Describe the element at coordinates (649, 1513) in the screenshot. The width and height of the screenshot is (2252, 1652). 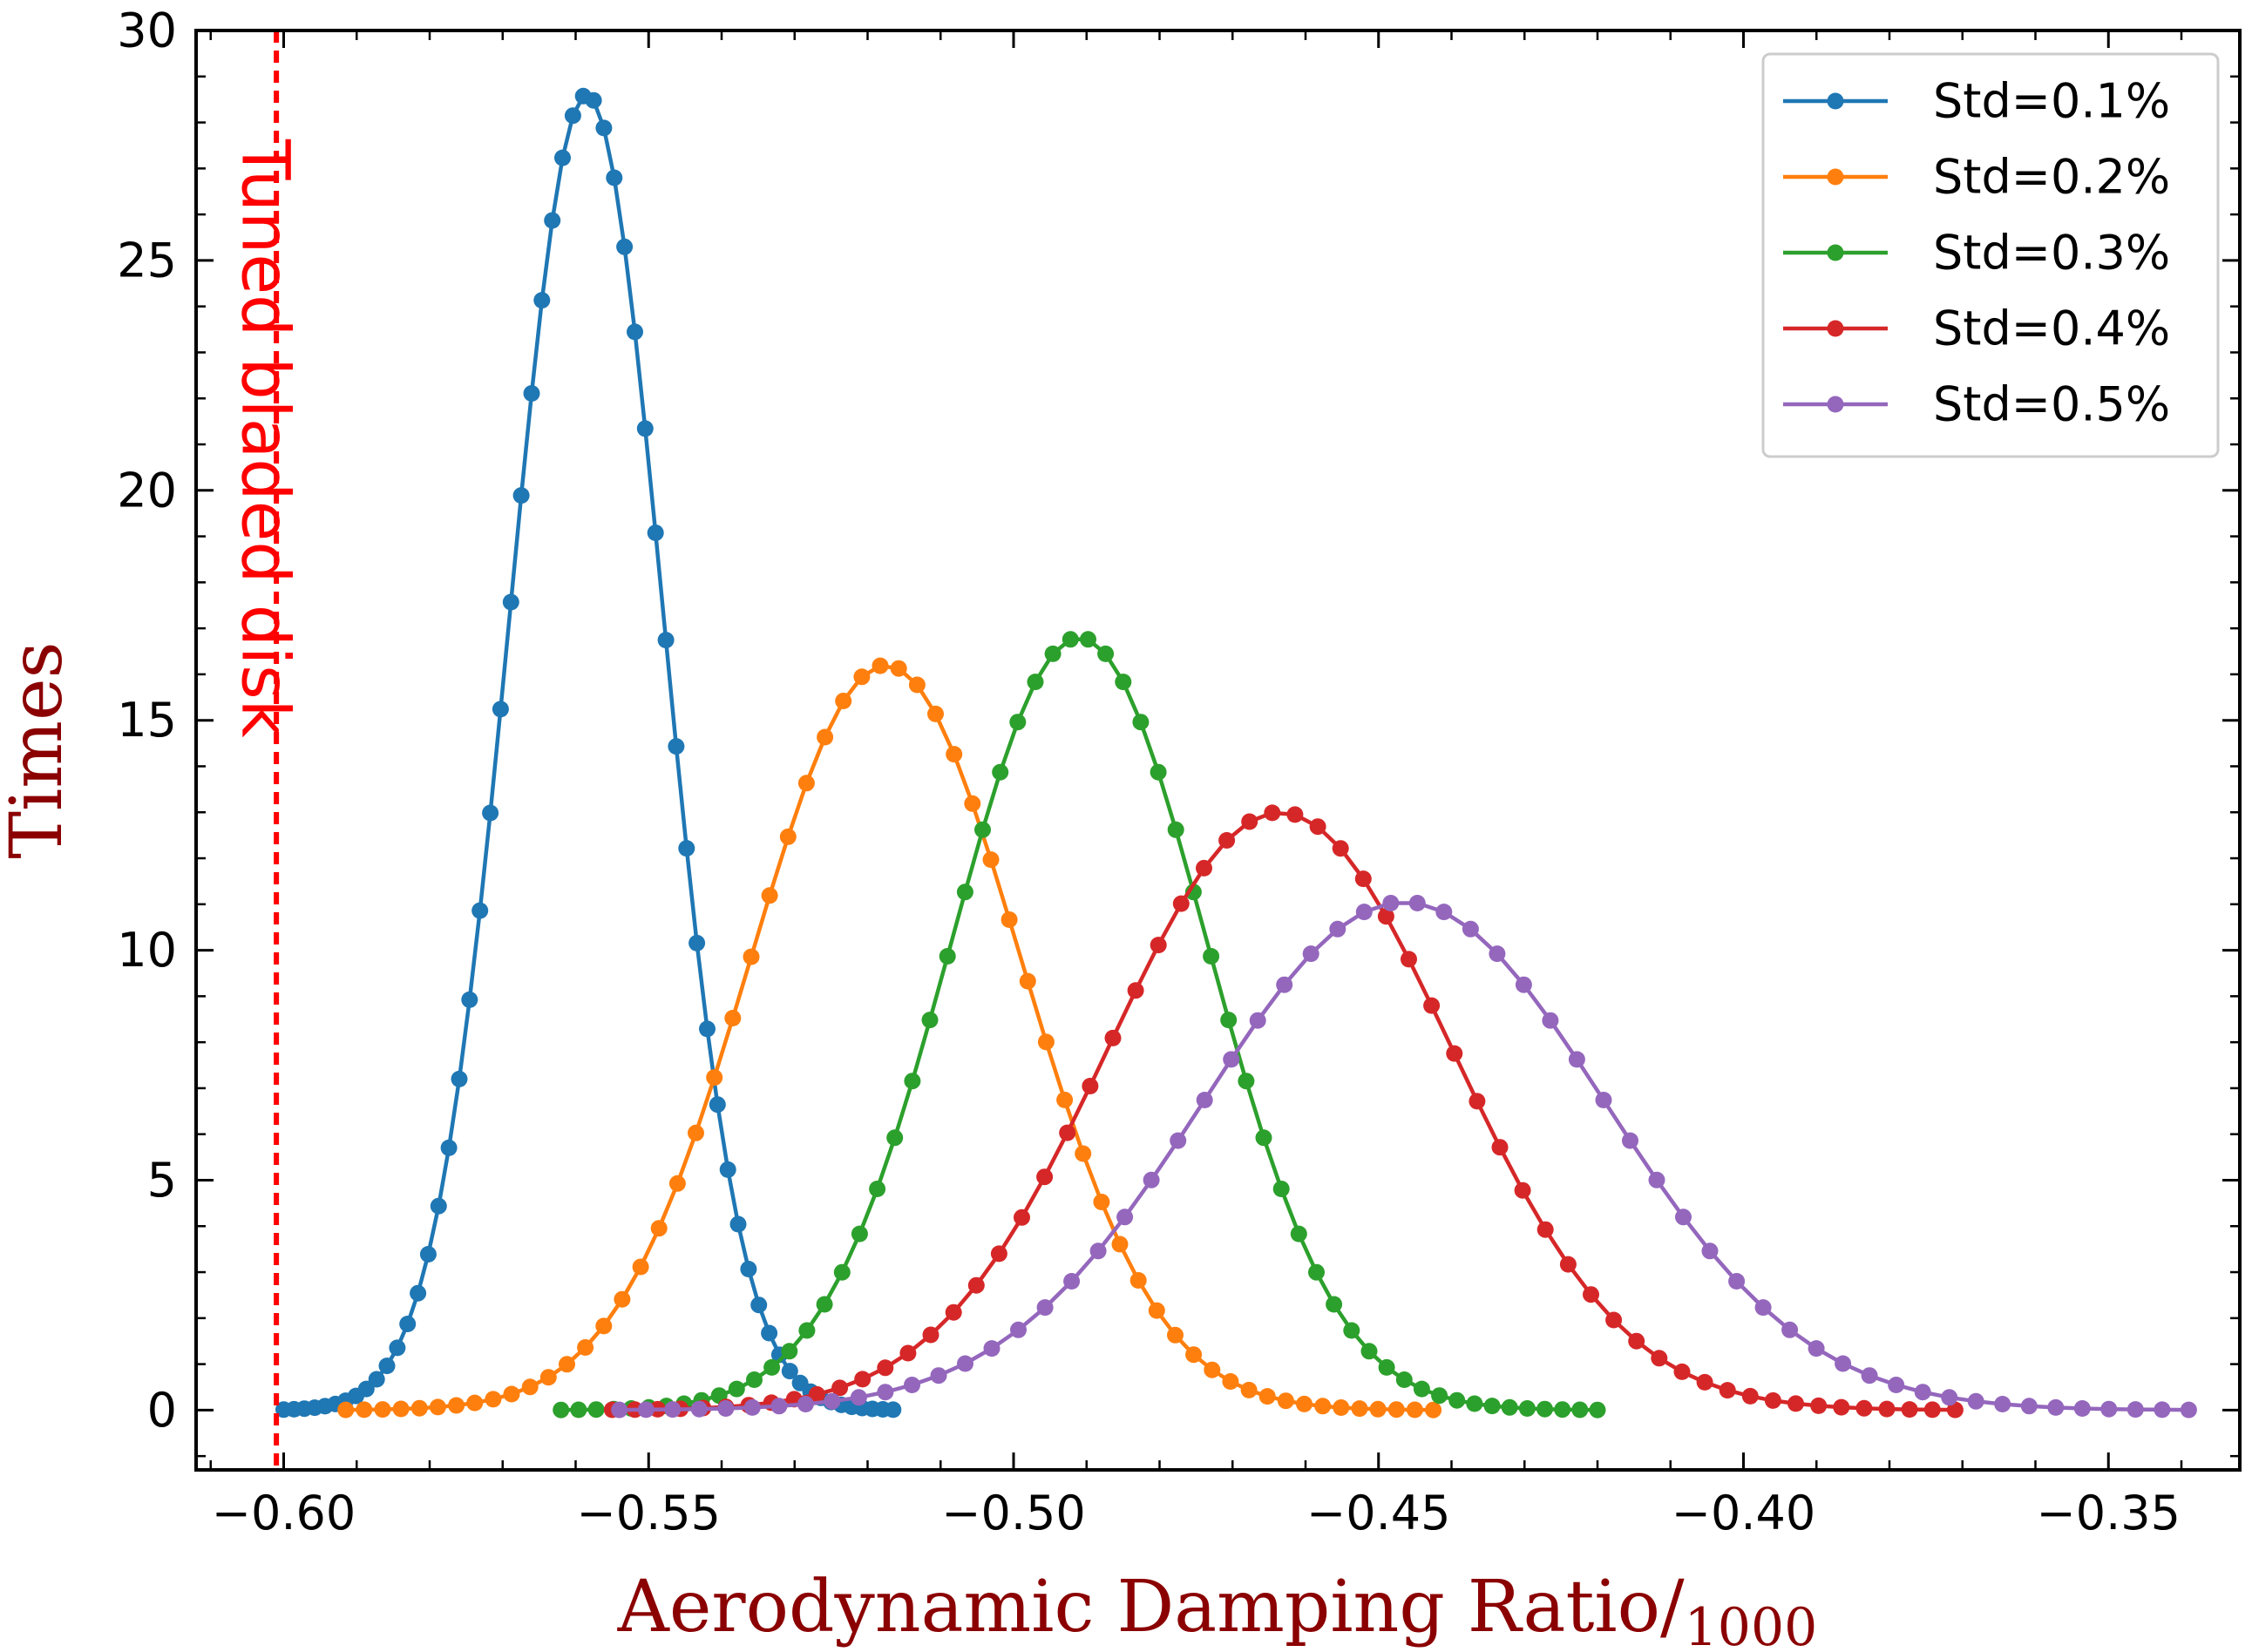
I see `x-tick-label: −0.55` at that location.